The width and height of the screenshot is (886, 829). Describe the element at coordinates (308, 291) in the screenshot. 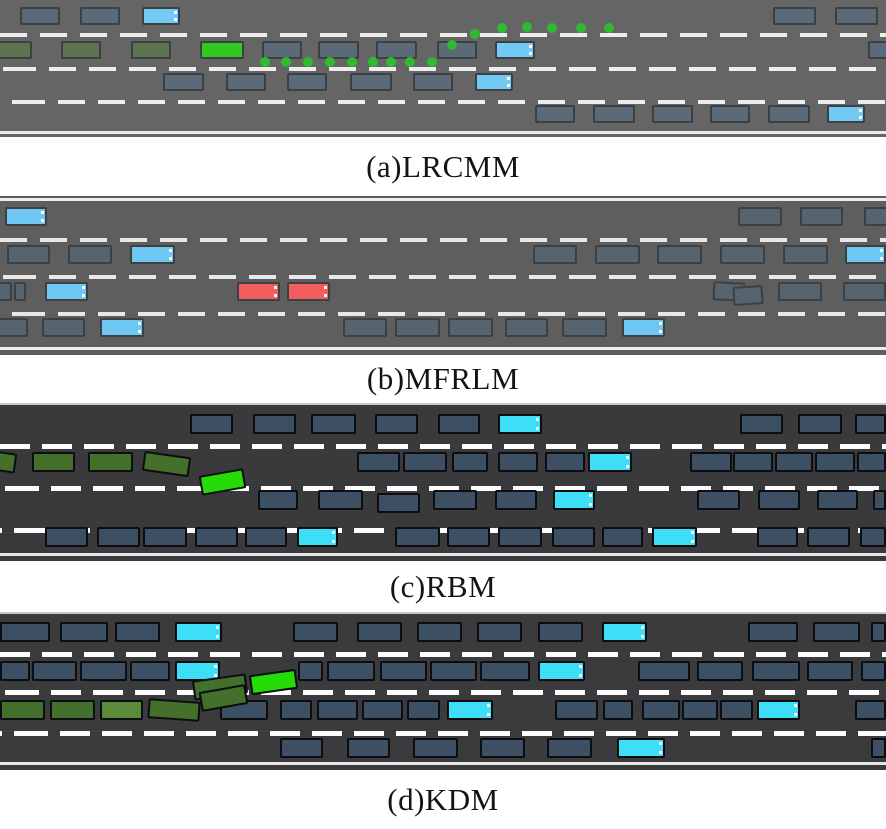

I see `car-red` at that location.